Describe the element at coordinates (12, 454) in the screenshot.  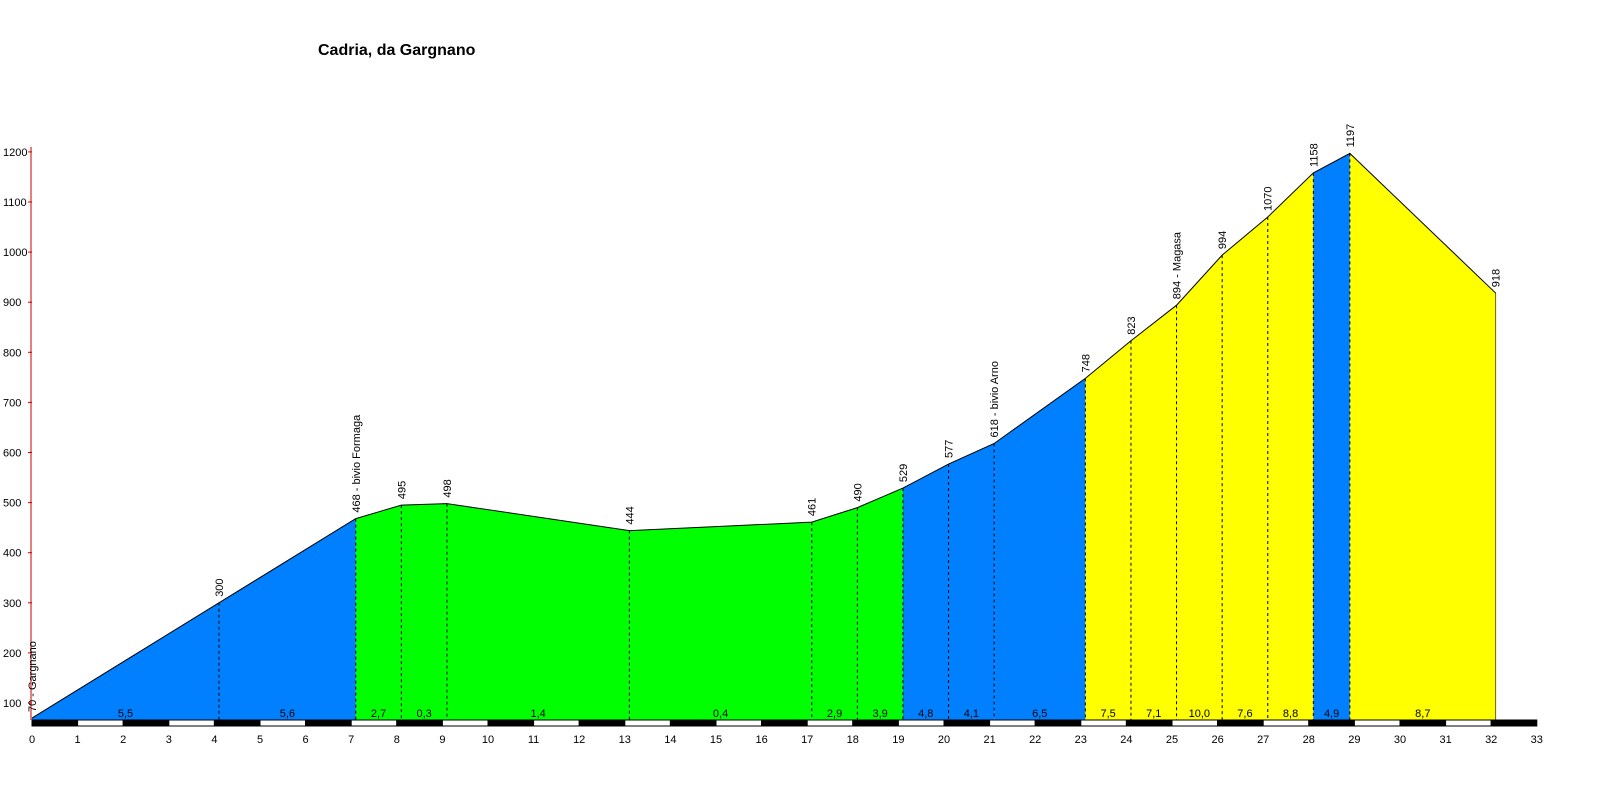
I see `y-tick-label: 600` at that location.